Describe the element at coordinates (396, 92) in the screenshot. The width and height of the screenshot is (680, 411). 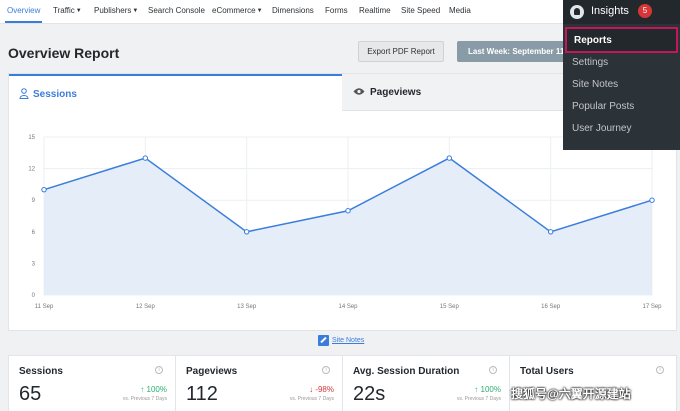
I see `tab-pageviews-label: Pageviews` at that location.